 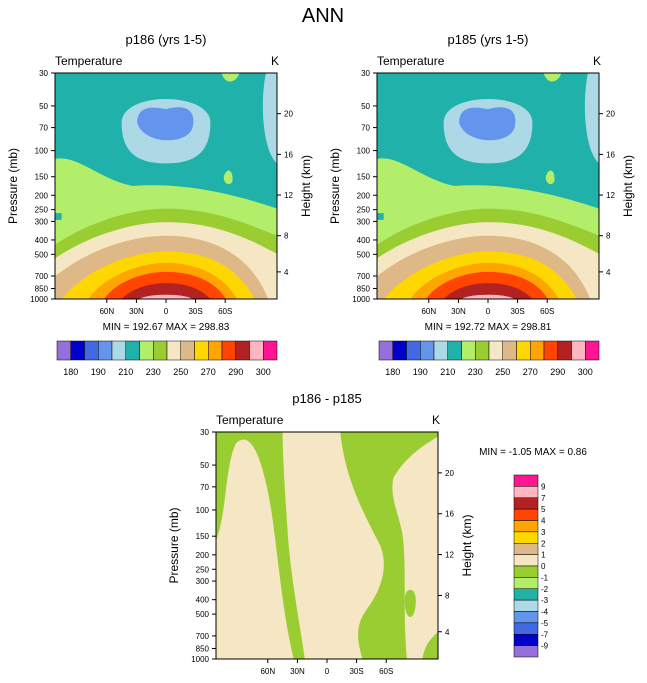 I want to click on colorbar-label: -4, so click(x=545, y=612).